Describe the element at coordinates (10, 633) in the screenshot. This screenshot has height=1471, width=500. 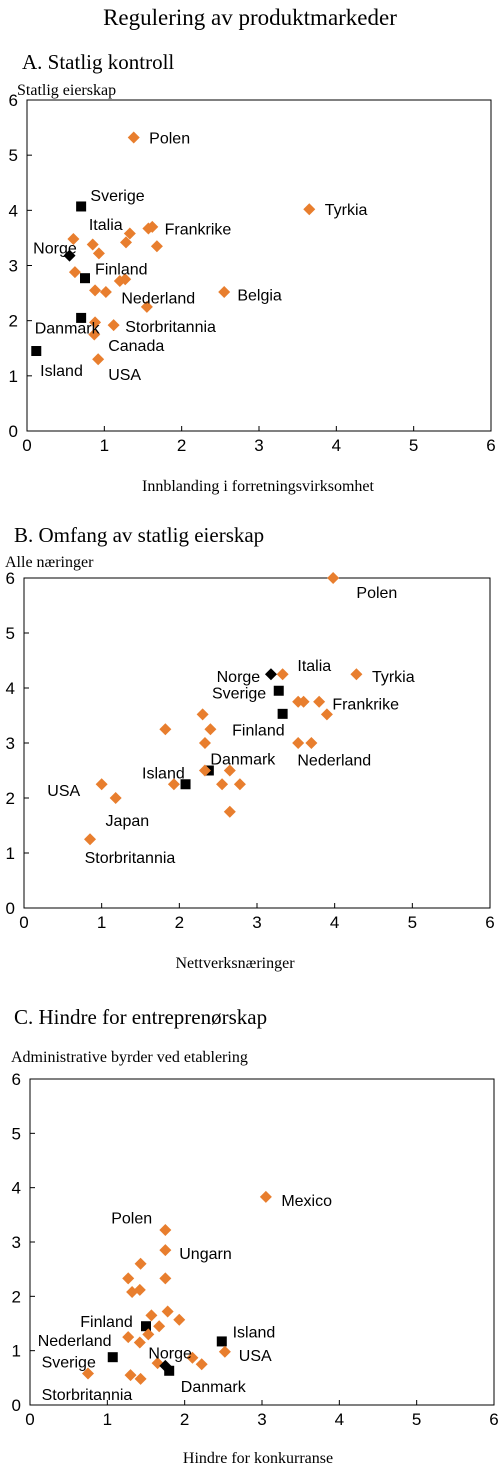
I see `chart-b-ytick-label: 5` at that location.